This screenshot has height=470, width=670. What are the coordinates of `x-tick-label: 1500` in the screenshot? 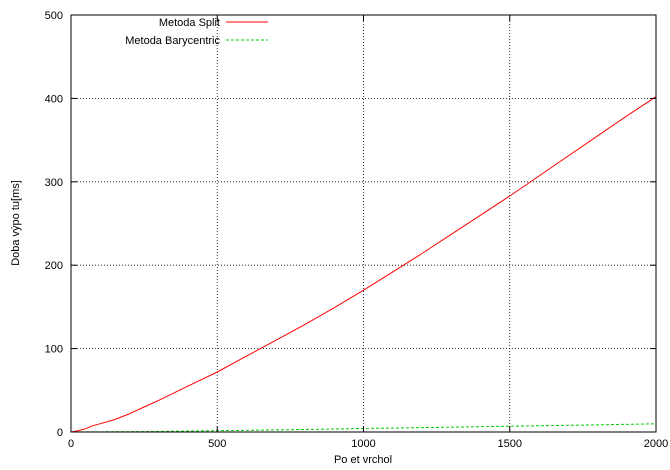 It's located at (510, 444).